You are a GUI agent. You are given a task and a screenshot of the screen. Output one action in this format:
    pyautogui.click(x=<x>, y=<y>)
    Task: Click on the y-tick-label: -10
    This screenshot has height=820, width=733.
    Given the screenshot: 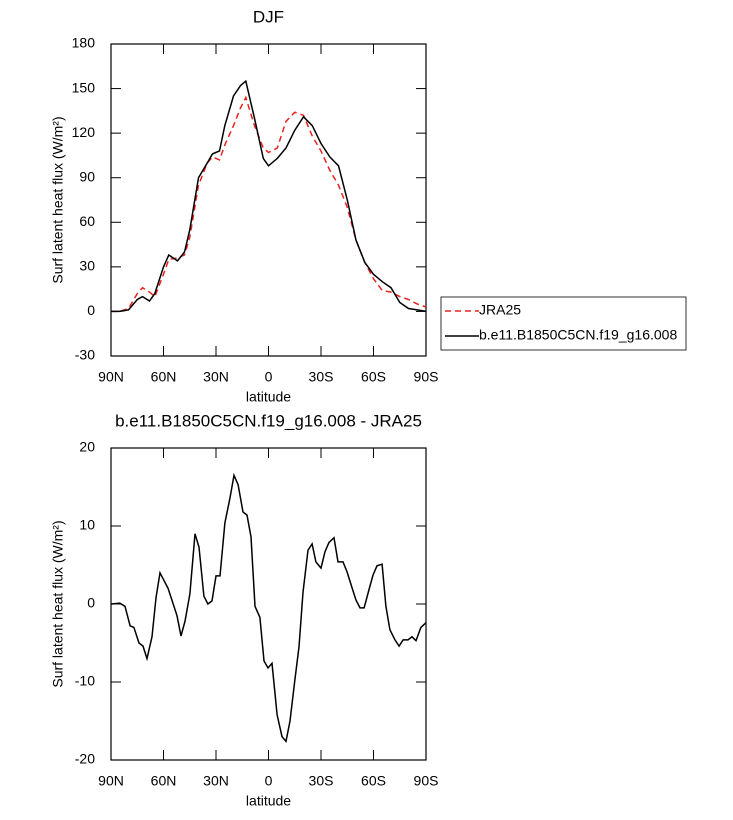 What is the action you would take?
    pyautogui.click(x=85, y=681)
    